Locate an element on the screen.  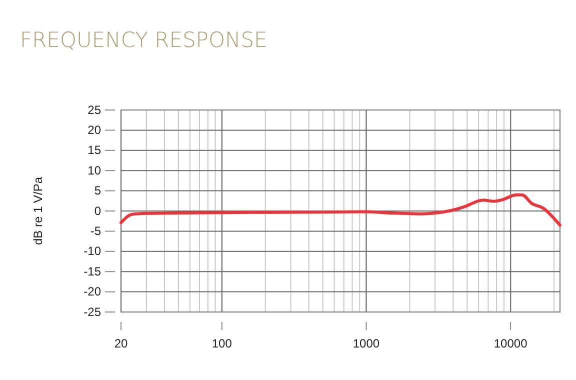
y-tick-label: 10 is located at coordinates (95, 170).